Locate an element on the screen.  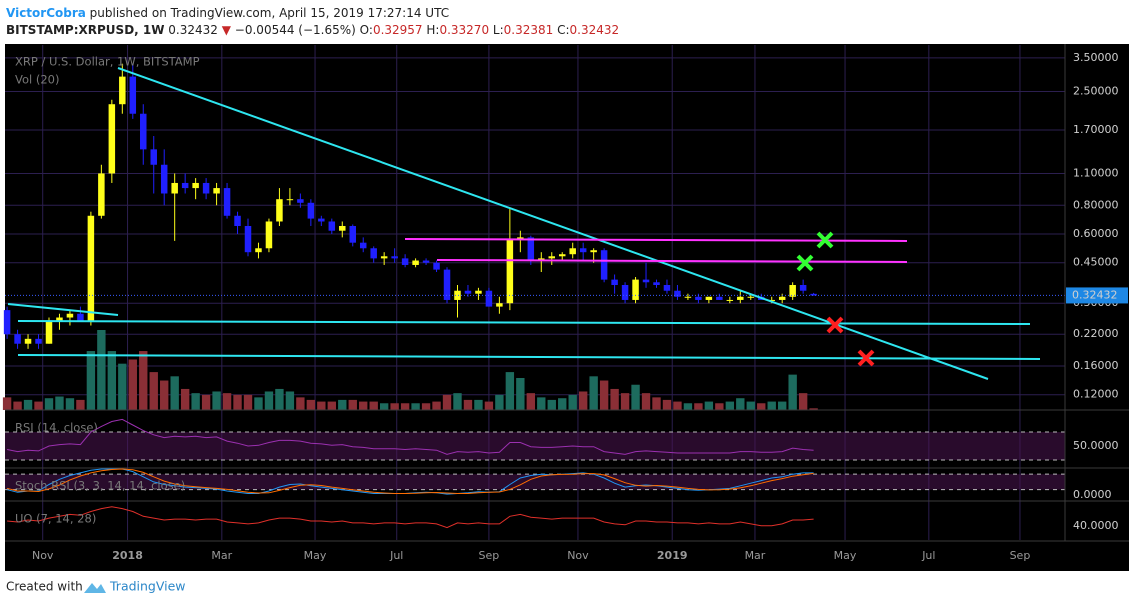
h-value: 0.33270 is located at coordinates (464, 30).